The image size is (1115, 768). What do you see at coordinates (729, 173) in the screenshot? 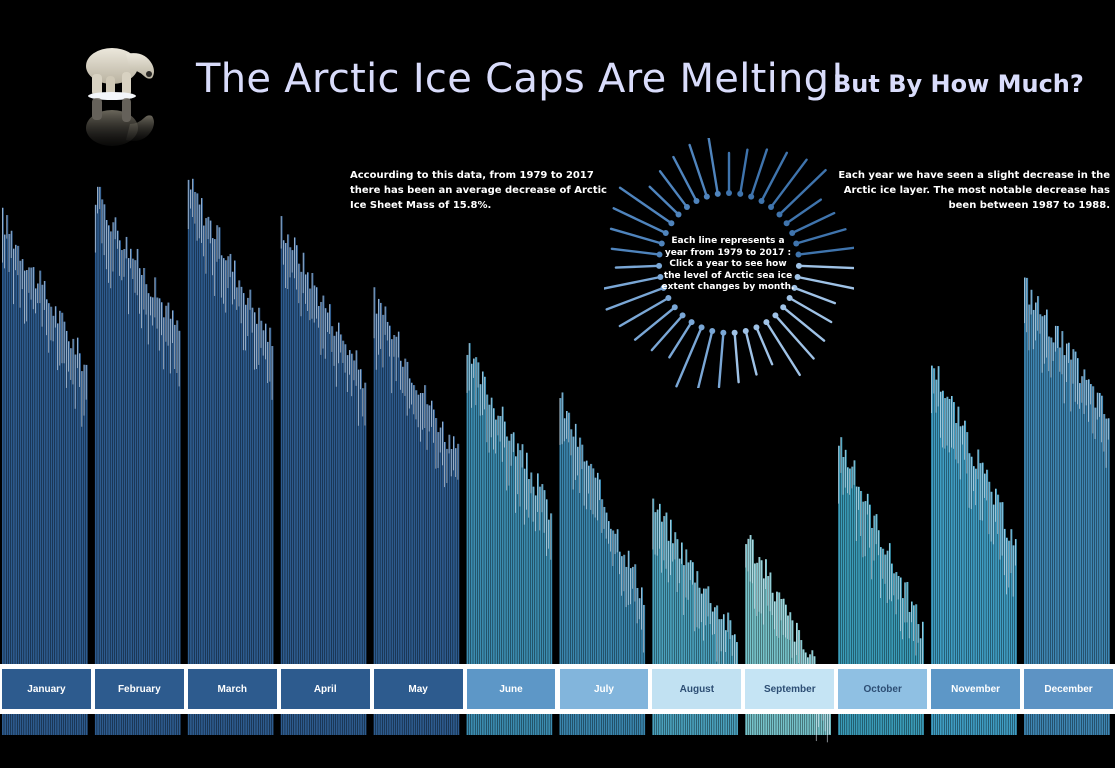
I see `year-spoke-1979` at bounding box center [729, 173].